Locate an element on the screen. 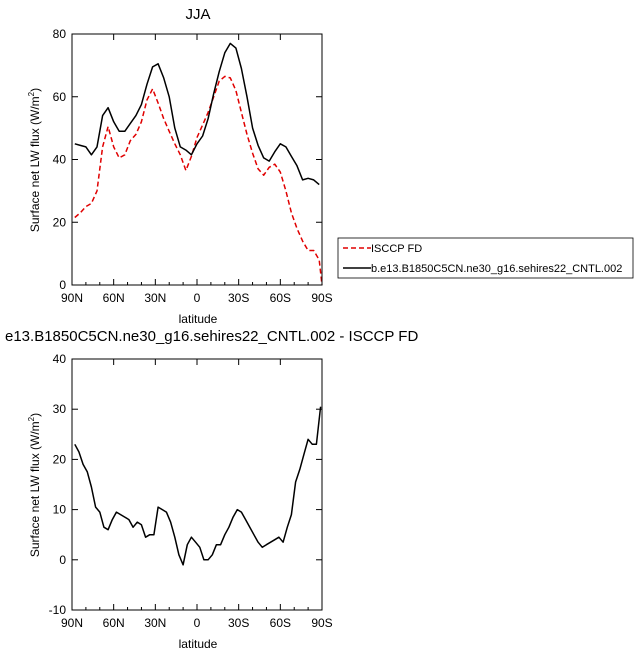  bottom-ytick-label: 30 is located at coordinates (60, 409).